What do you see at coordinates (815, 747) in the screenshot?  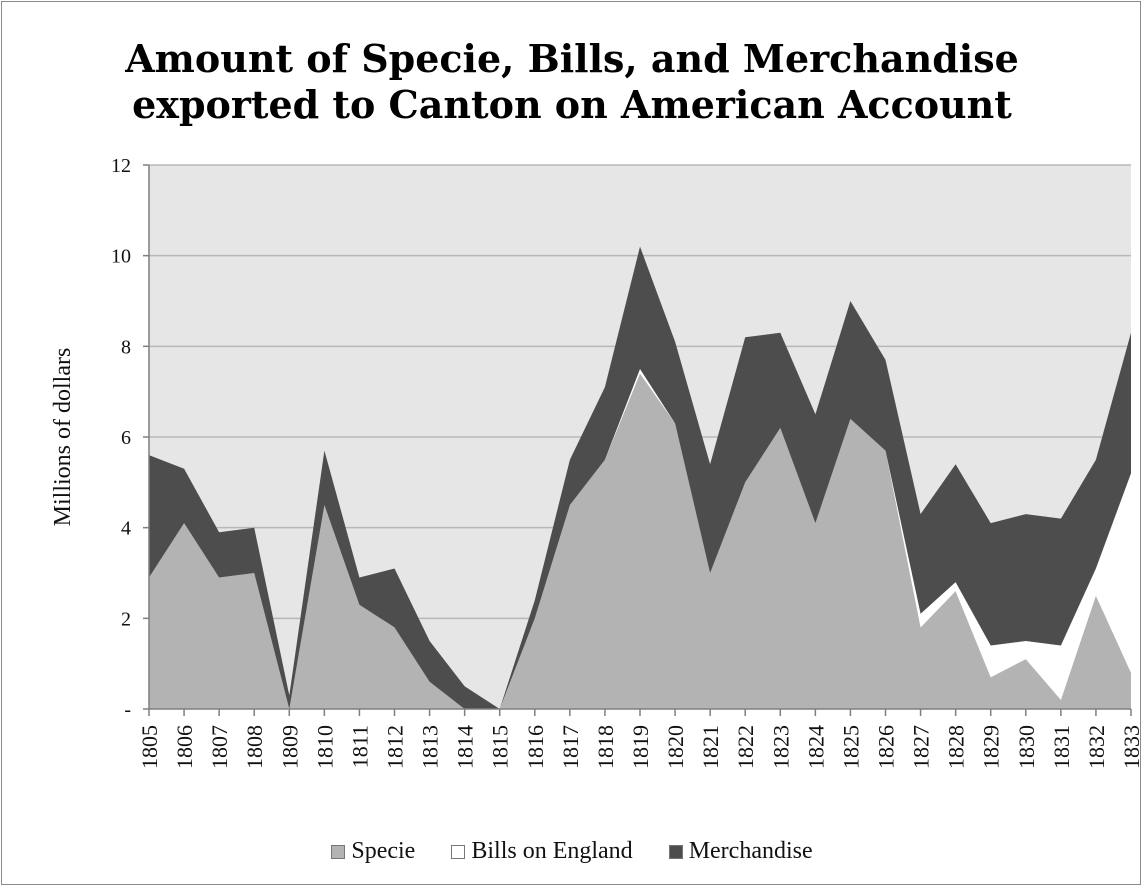 I see `x-tick-label: 1824` at bounding box center [815, 747].